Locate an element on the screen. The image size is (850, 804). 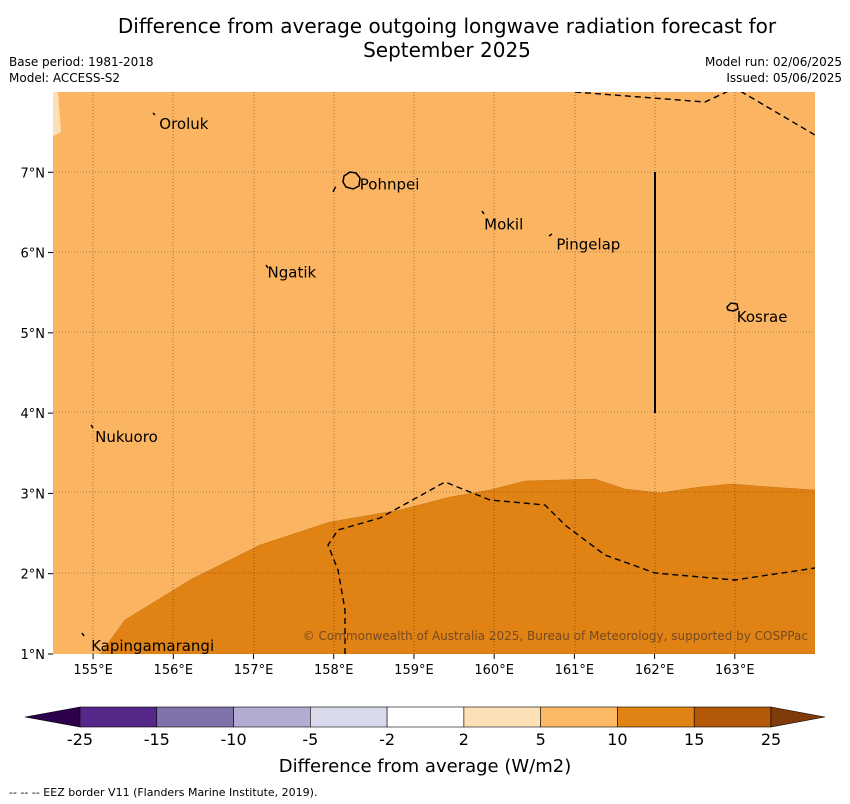
pohnpei-island is located at coordinates (351, 180).